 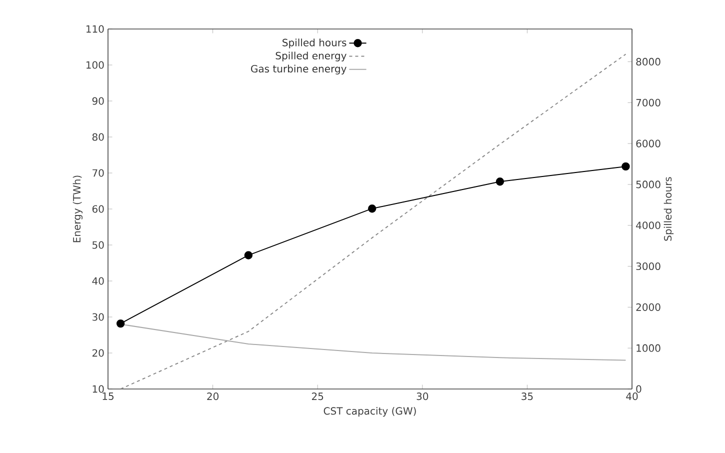 I want to click on y2-tick-label: 1000, so click(x=648, y=348).